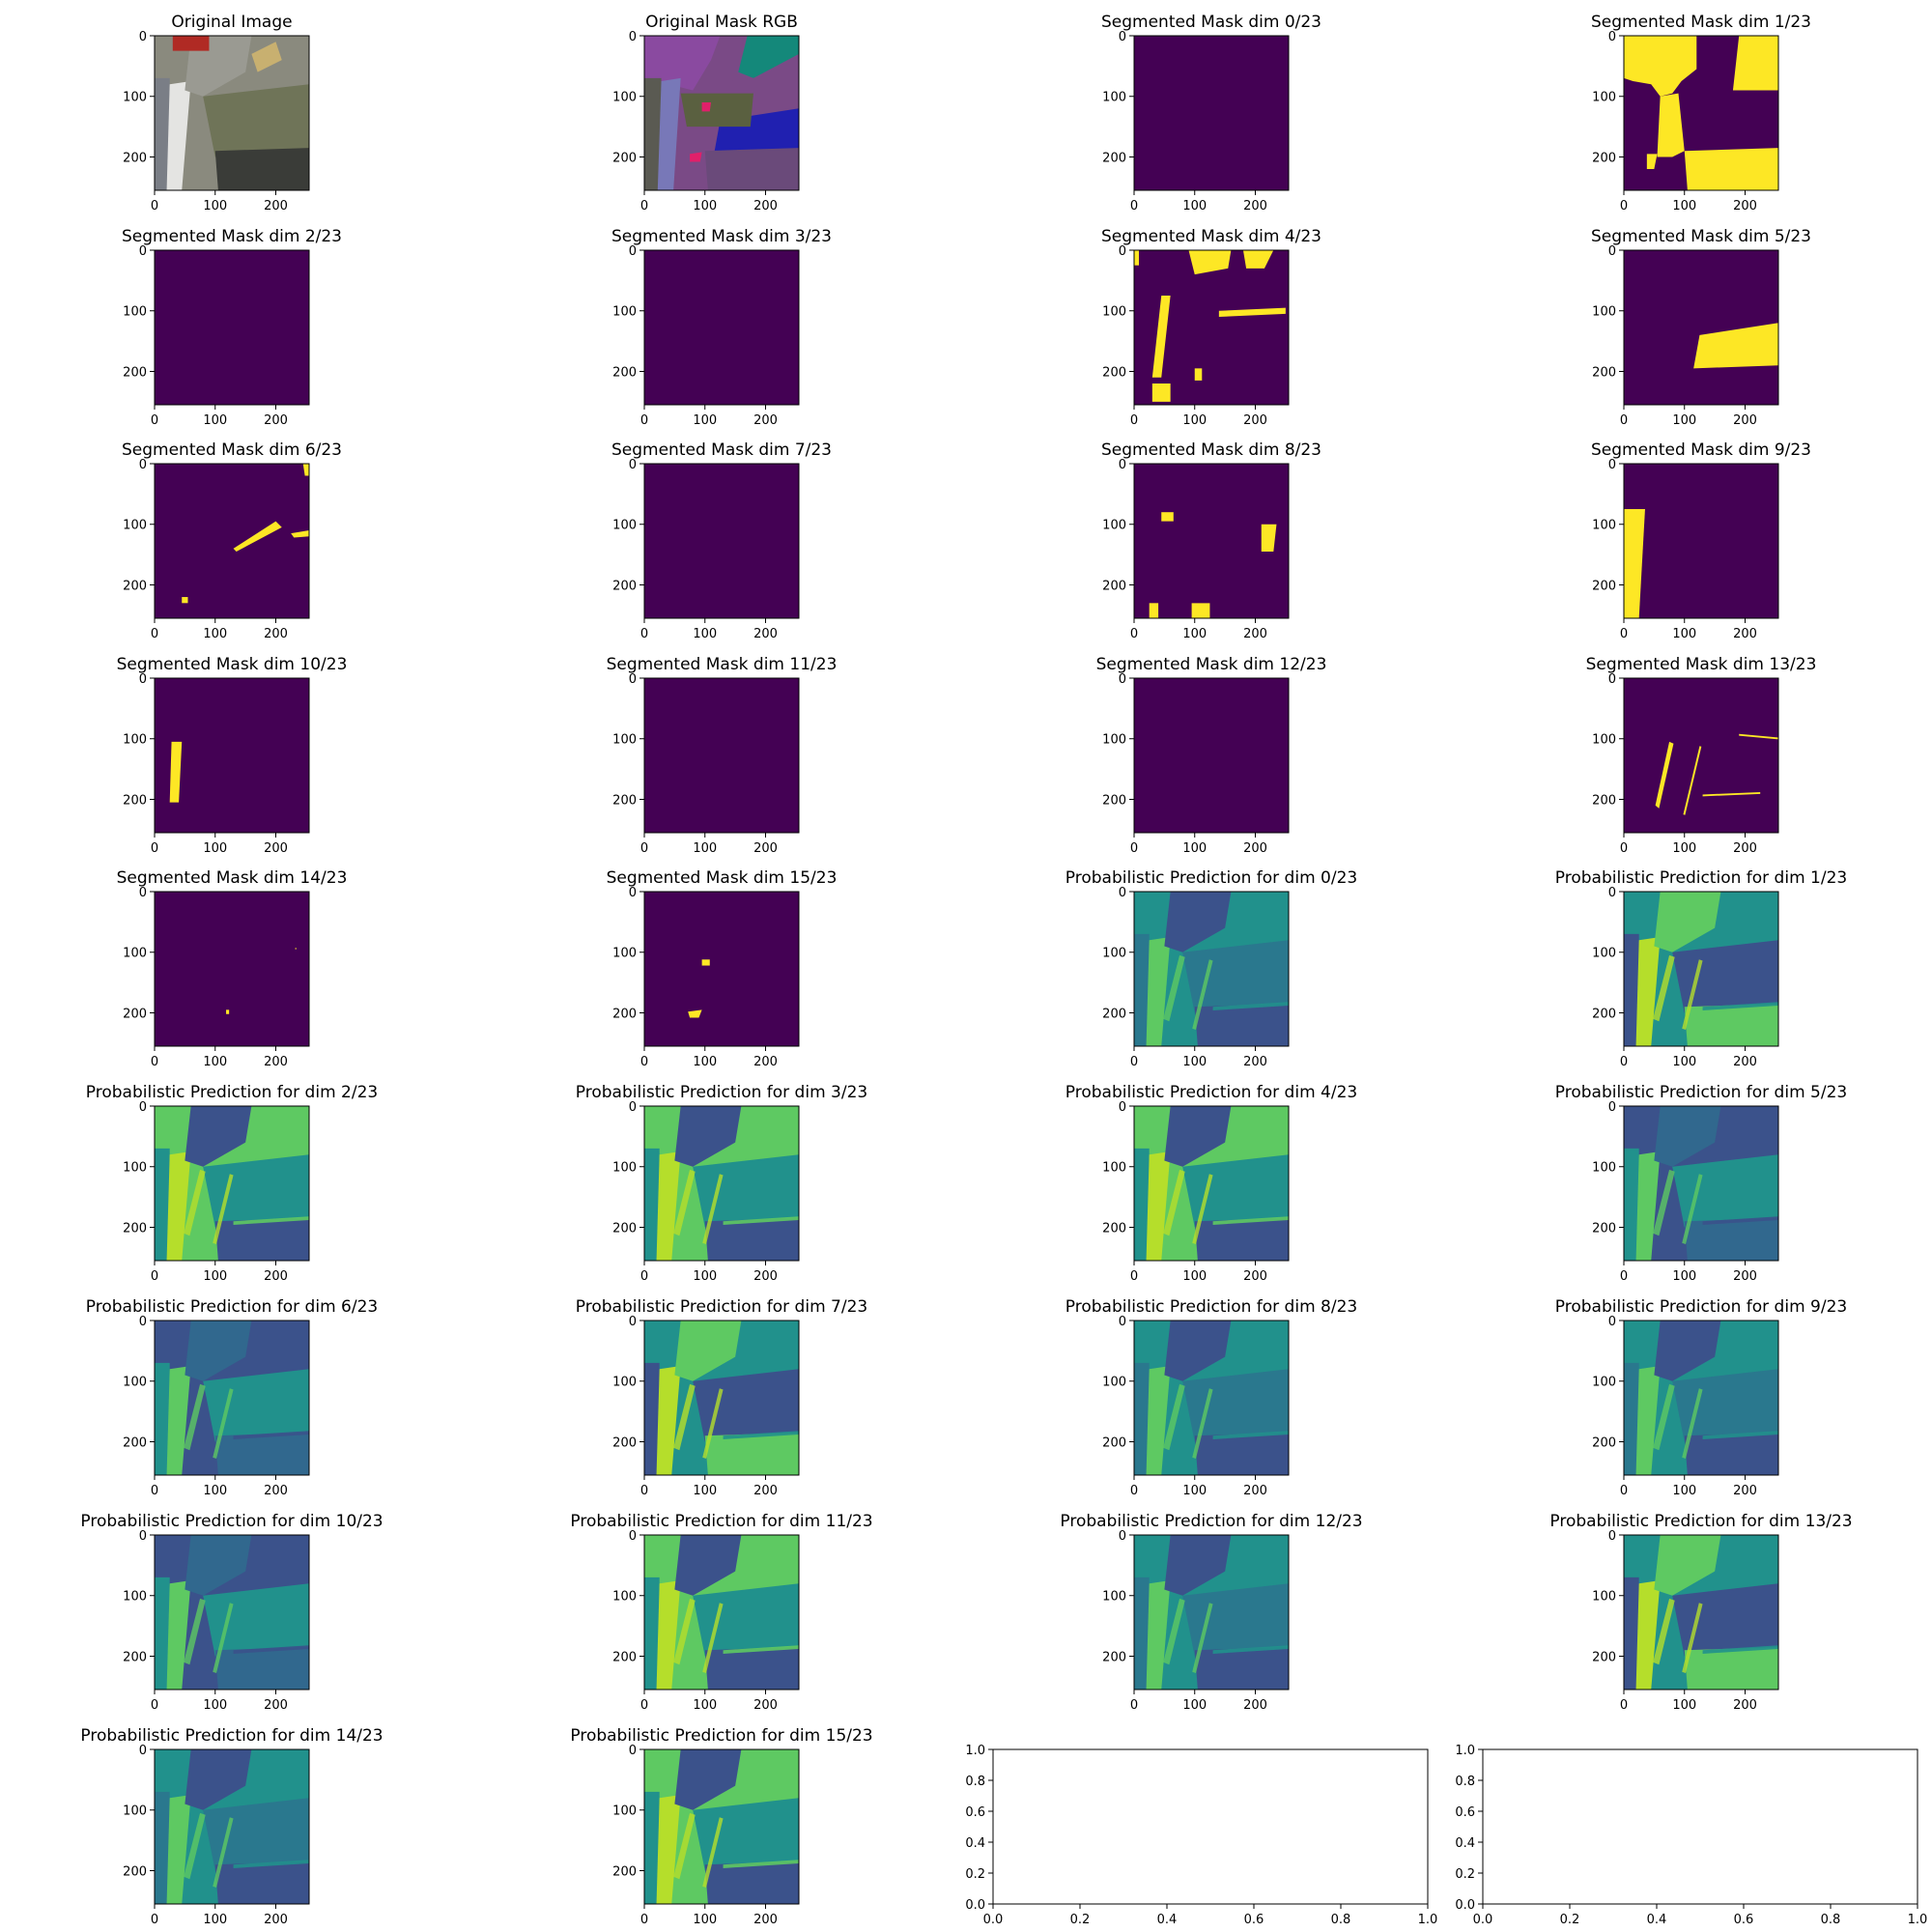 Image resolution: width=1932 pixels, height=1932 pixels. What do you see at coordinates (975, 1812) in the screenshot?
I see `y-tick-label: 0.6` at bounding box center [975, 1812].